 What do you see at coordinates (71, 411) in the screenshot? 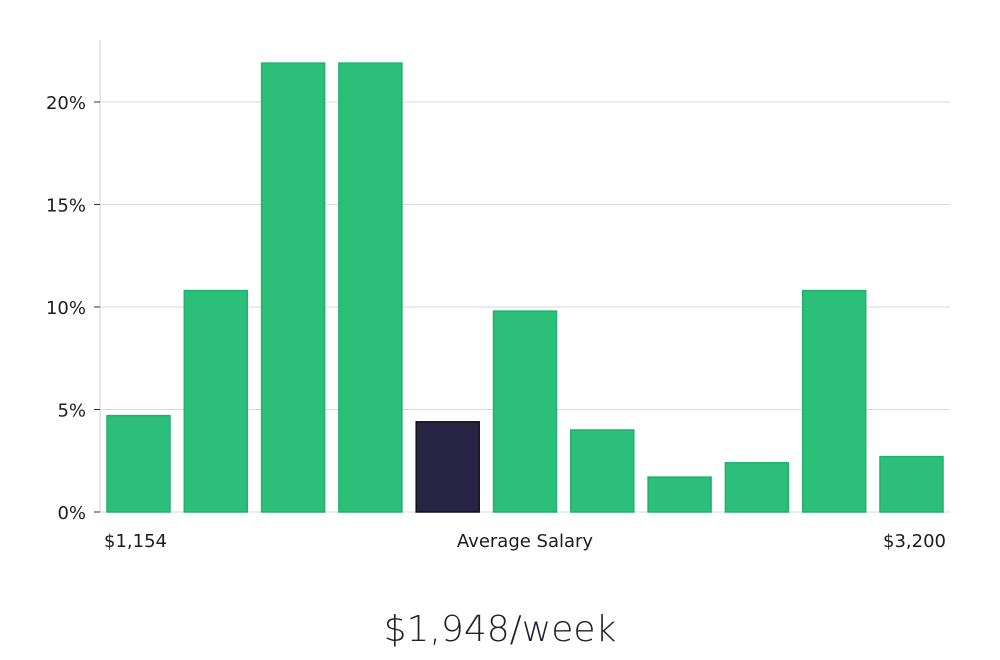
I see `y-tick-label: 5%` at bounding box center [71, 411].